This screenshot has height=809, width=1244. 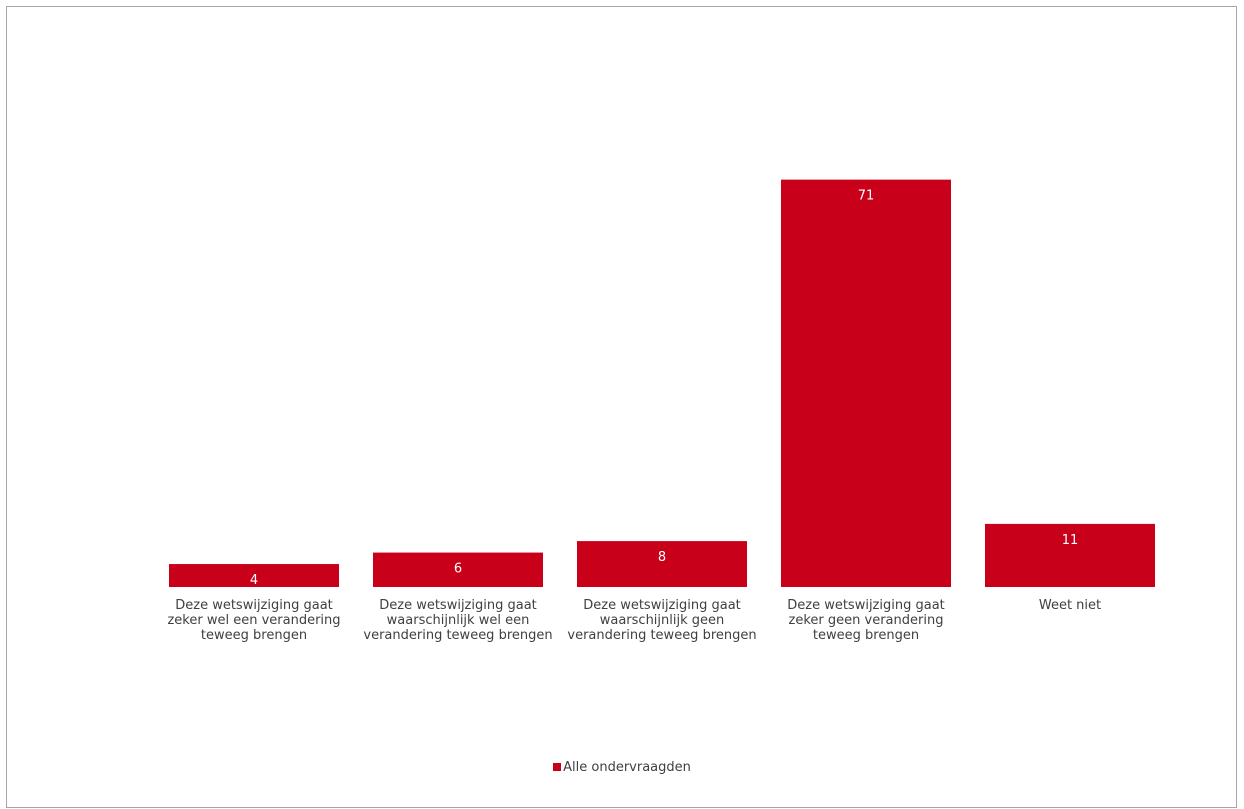 What do you see at coordinates (662, 557) in the screenshot?
I see `data-label-3: 8` at bounding box center [662, 557].